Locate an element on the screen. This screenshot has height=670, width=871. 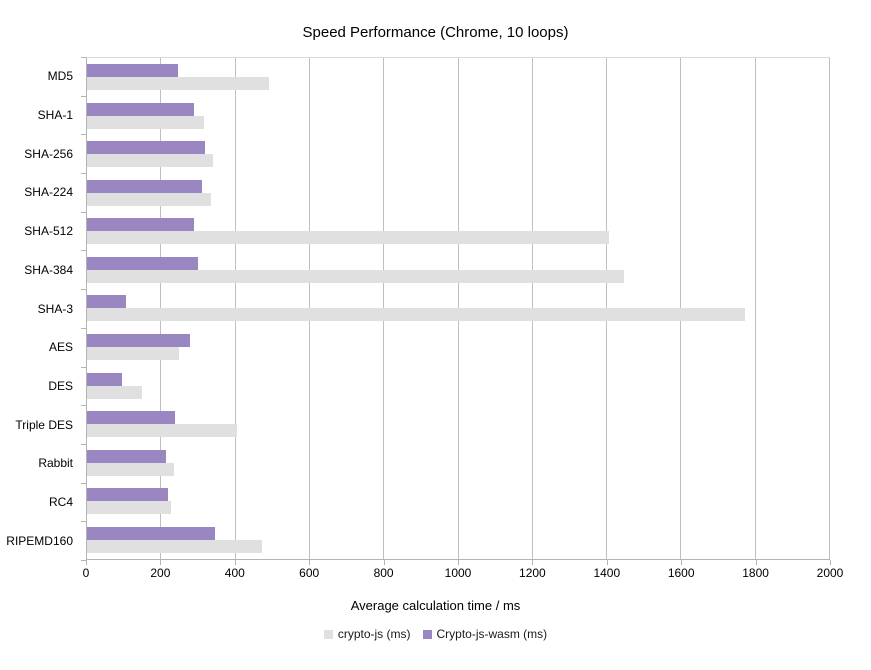
category-label: SHA-512 is located at coordinates (48, 231).